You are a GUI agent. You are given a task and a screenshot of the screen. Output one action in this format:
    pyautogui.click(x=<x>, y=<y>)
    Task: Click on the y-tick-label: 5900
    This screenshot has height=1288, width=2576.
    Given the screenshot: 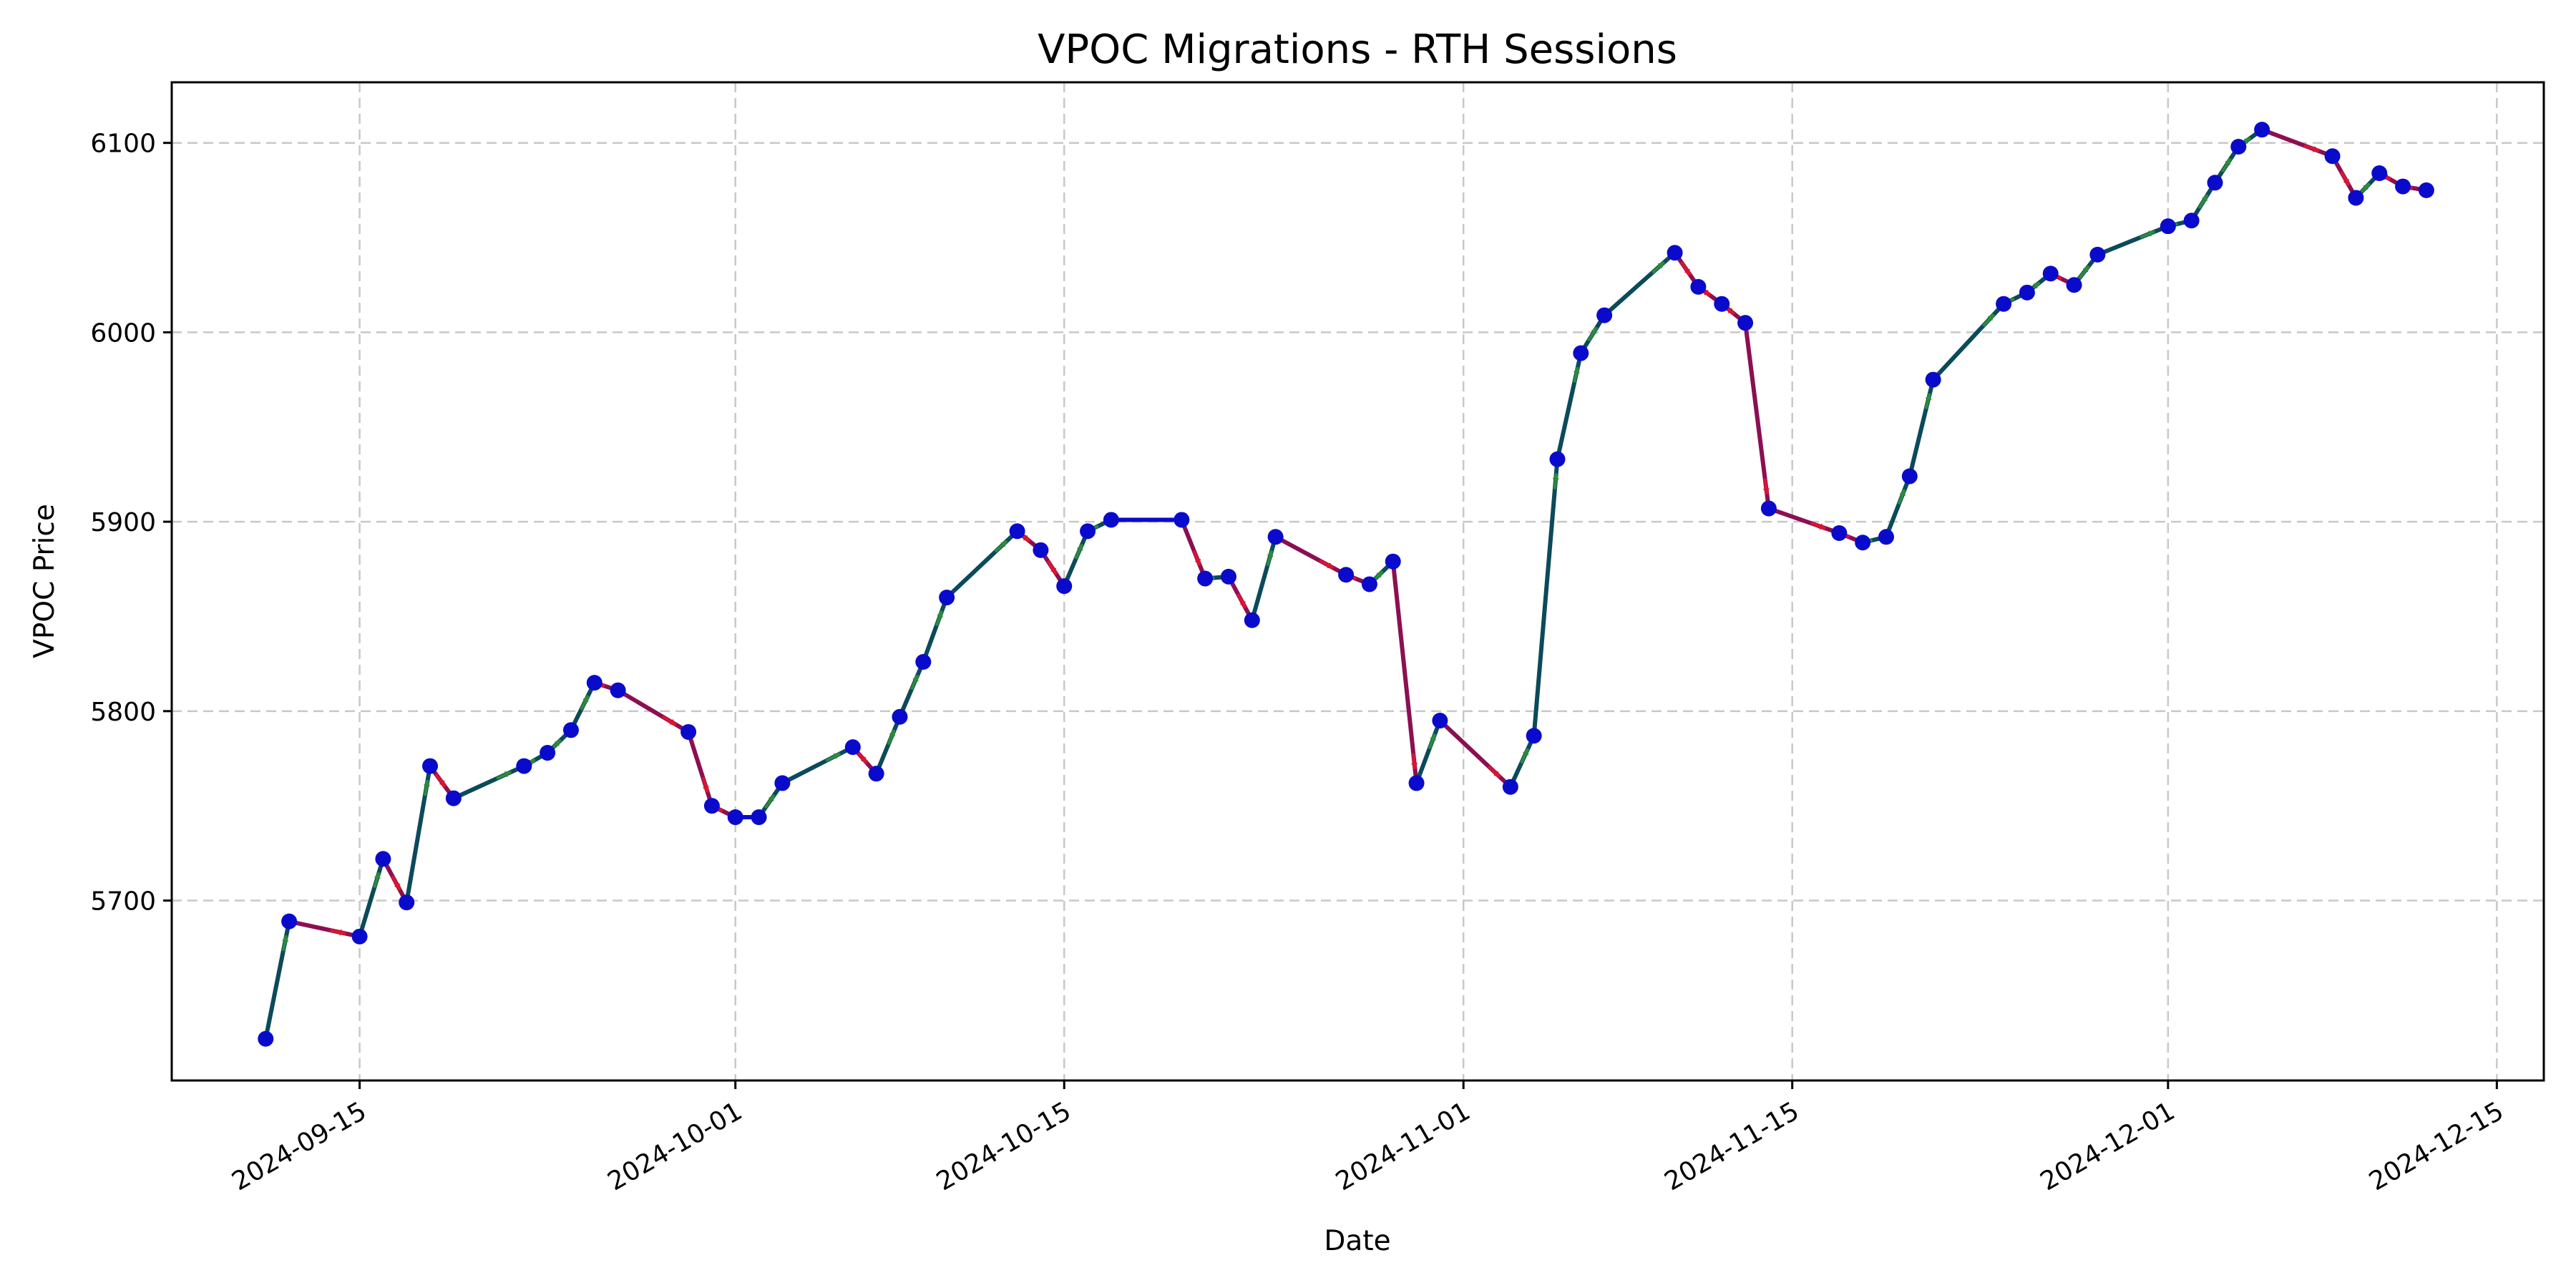 What is the action you would take?
    pyautogui.click(x=123, y=522)
    